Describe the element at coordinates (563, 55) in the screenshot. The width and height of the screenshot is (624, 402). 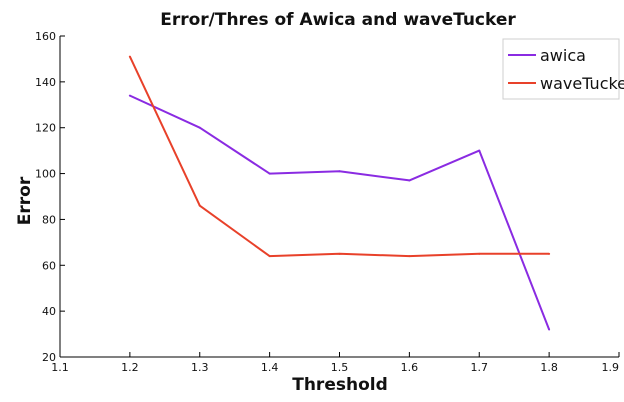
I see `legend-label-awica: awica` at that location.